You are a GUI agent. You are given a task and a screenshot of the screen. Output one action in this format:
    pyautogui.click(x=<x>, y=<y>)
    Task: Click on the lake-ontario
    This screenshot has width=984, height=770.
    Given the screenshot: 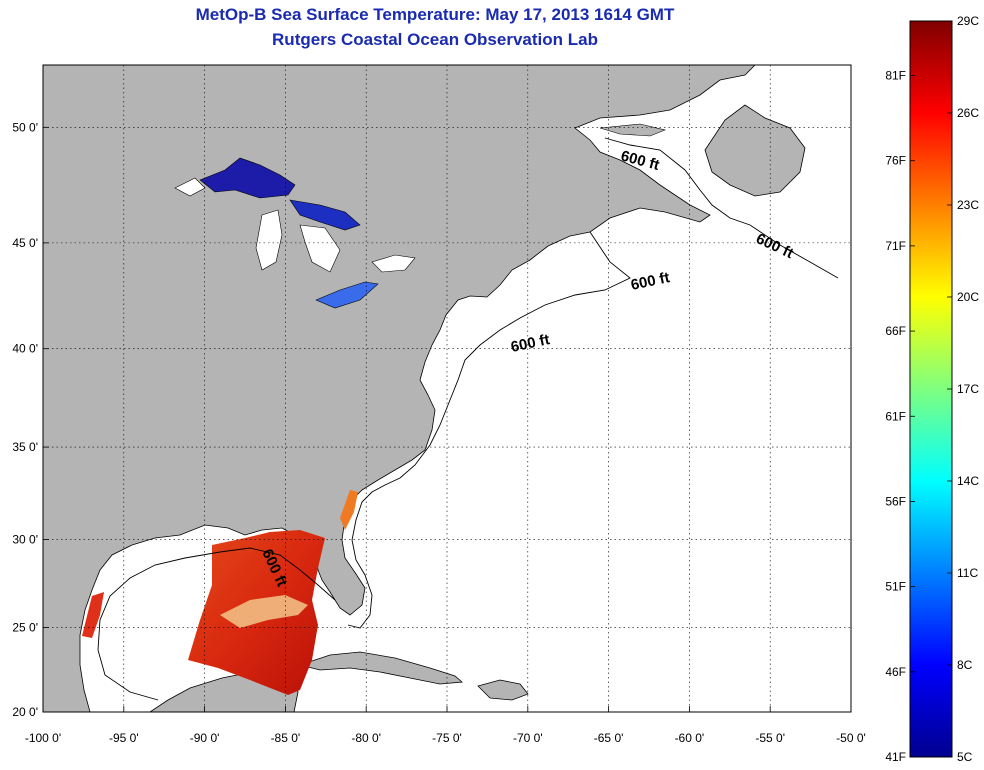 What is the action you would take?
    pyautogui.click(x=393, y=263)
    